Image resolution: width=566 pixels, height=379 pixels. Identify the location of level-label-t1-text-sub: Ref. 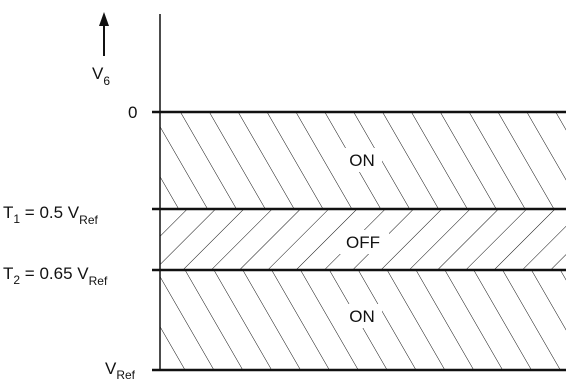
(88, 220).